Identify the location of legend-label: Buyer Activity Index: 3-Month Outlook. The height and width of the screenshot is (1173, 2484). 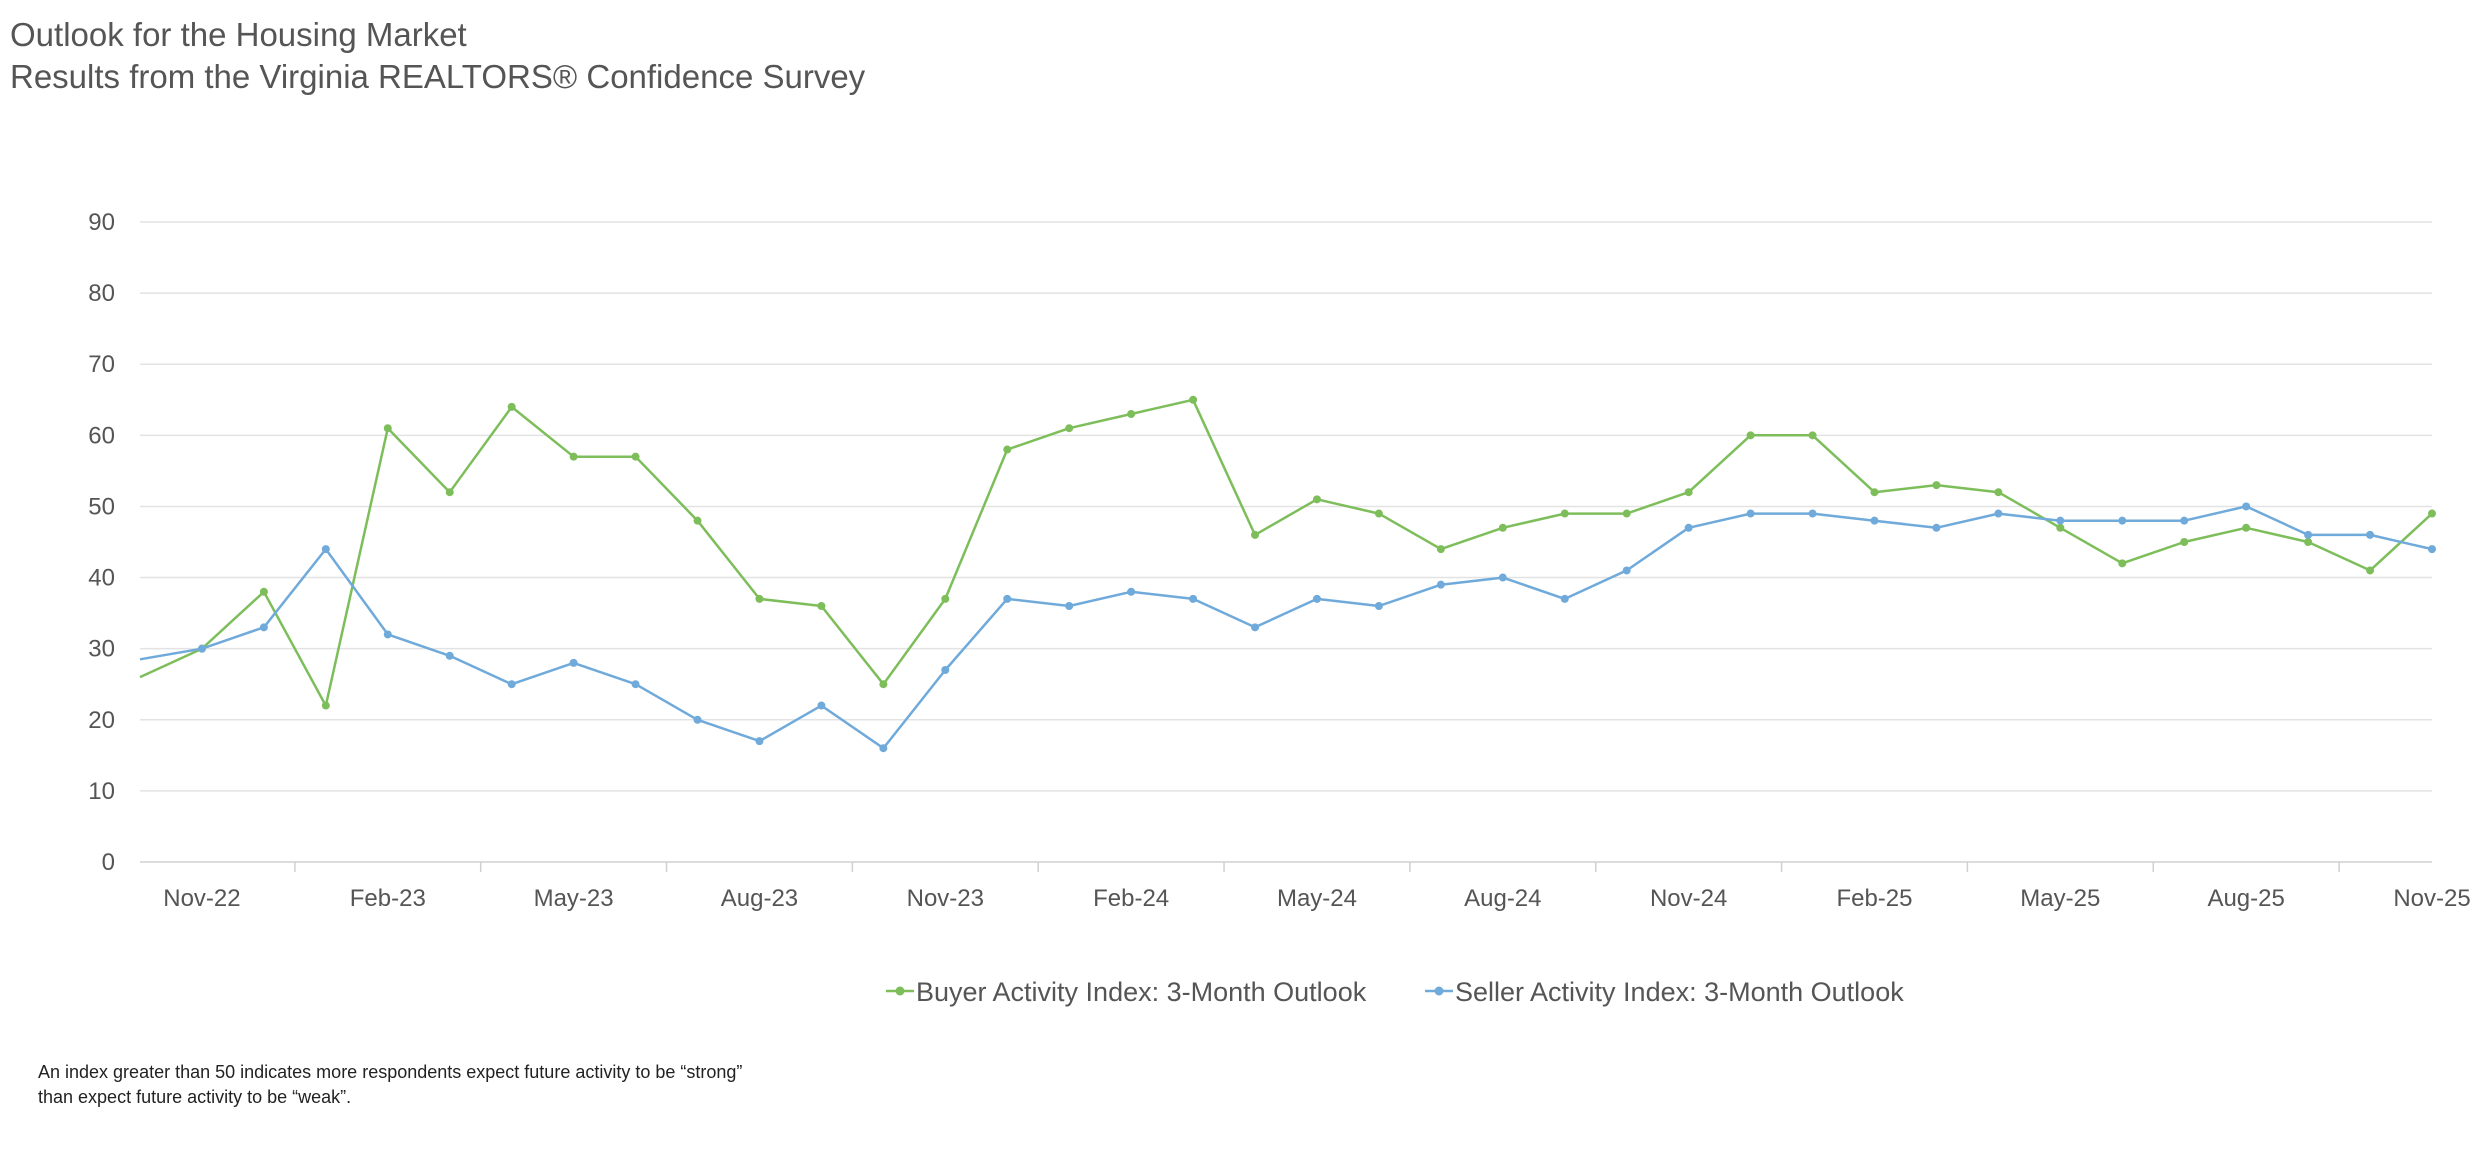
(1141, 992).